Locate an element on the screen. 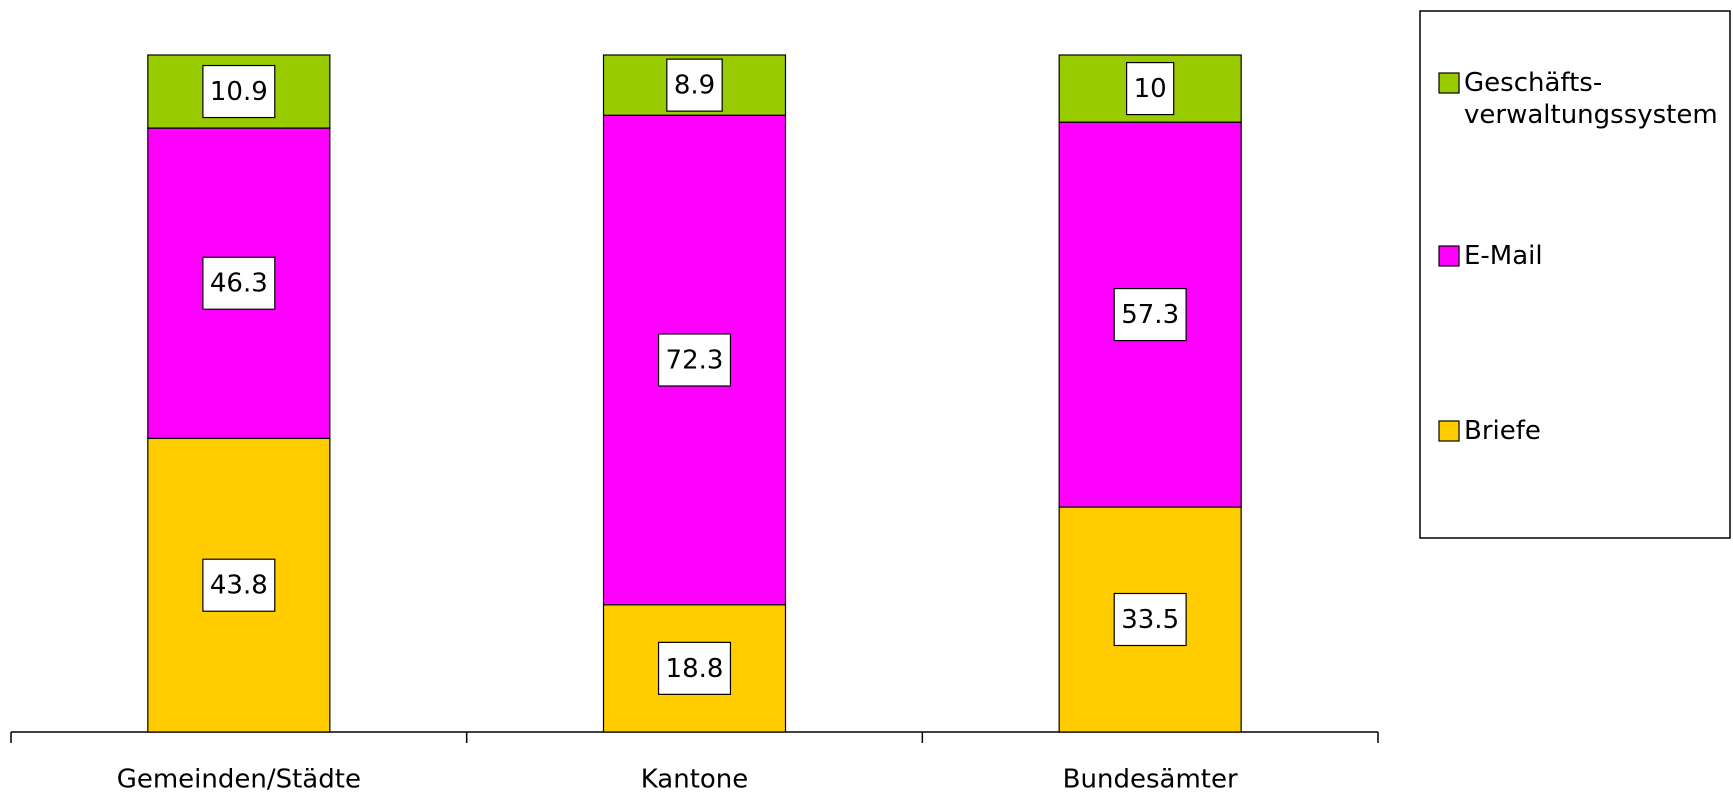 This screenshot has height=794, width=1733. value-label: 8.9 is located at coordinates (694, 86).